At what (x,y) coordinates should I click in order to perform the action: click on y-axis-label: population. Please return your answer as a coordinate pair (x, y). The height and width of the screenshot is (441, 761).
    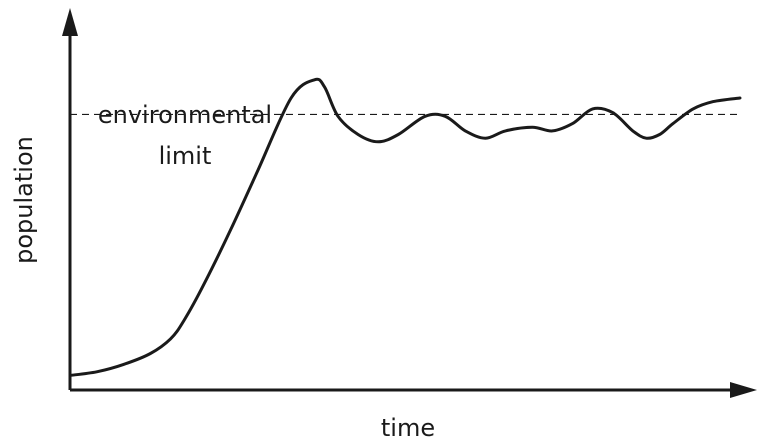
    Looking at the image, I should click on (24, 200).